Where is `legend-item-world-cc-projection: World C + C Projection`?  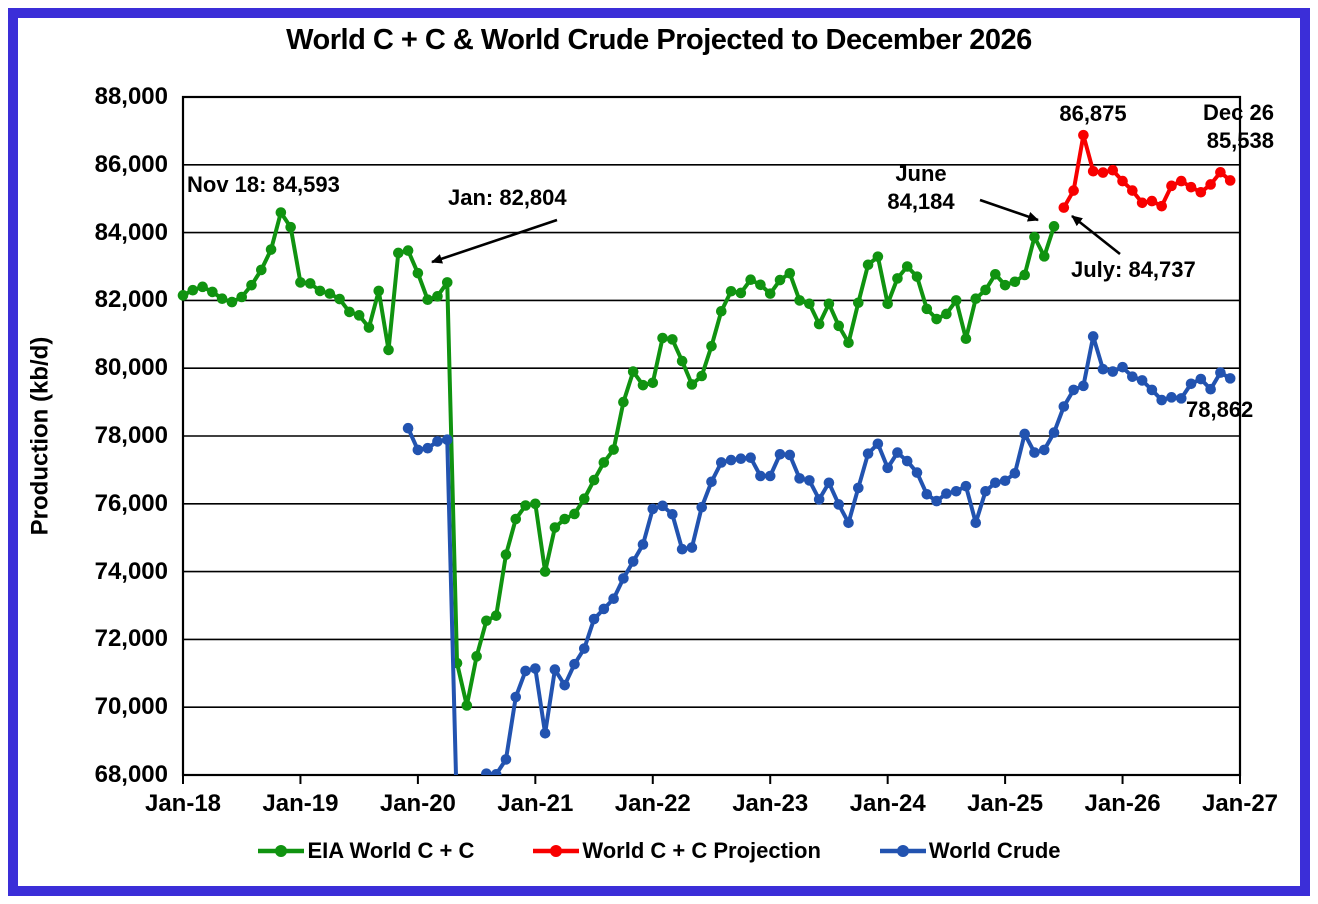 legend-item-world-cc-projection: World C + C Projection is located at coordinates (676, 851).